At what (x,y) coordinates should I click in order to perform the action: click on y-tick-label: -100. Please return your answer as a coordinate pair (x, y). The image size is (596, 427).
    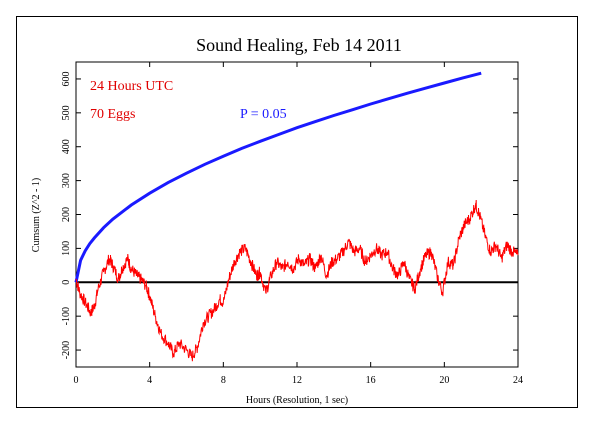
    Looking at the image, I should click on (66, 316).